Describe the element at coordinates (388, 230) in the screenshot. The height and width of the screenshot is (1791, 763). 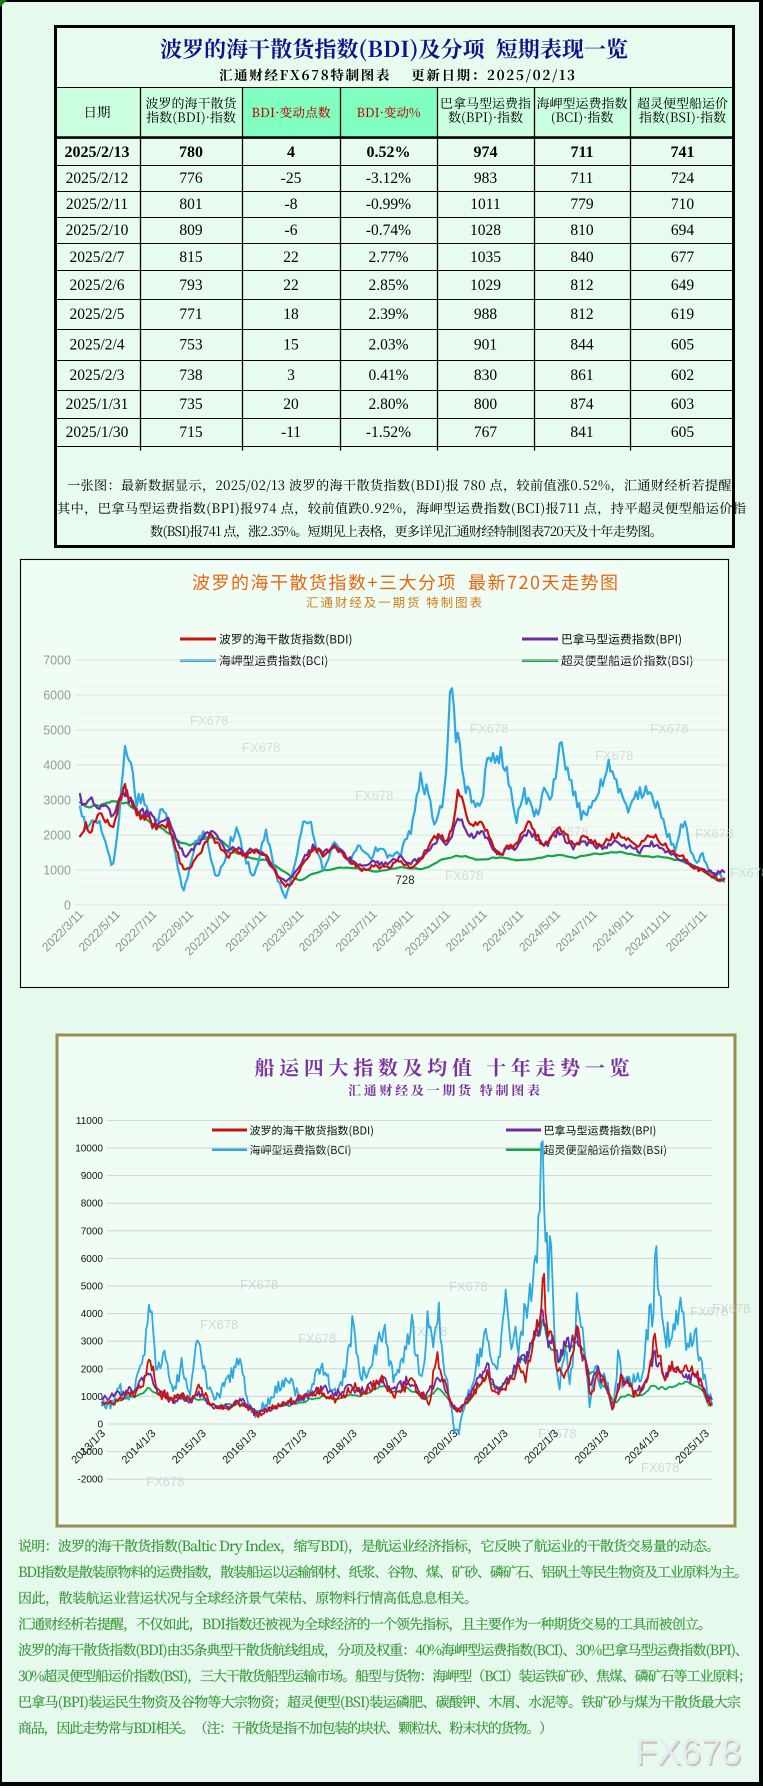
I see `svg-text: -0.74%` at that location.